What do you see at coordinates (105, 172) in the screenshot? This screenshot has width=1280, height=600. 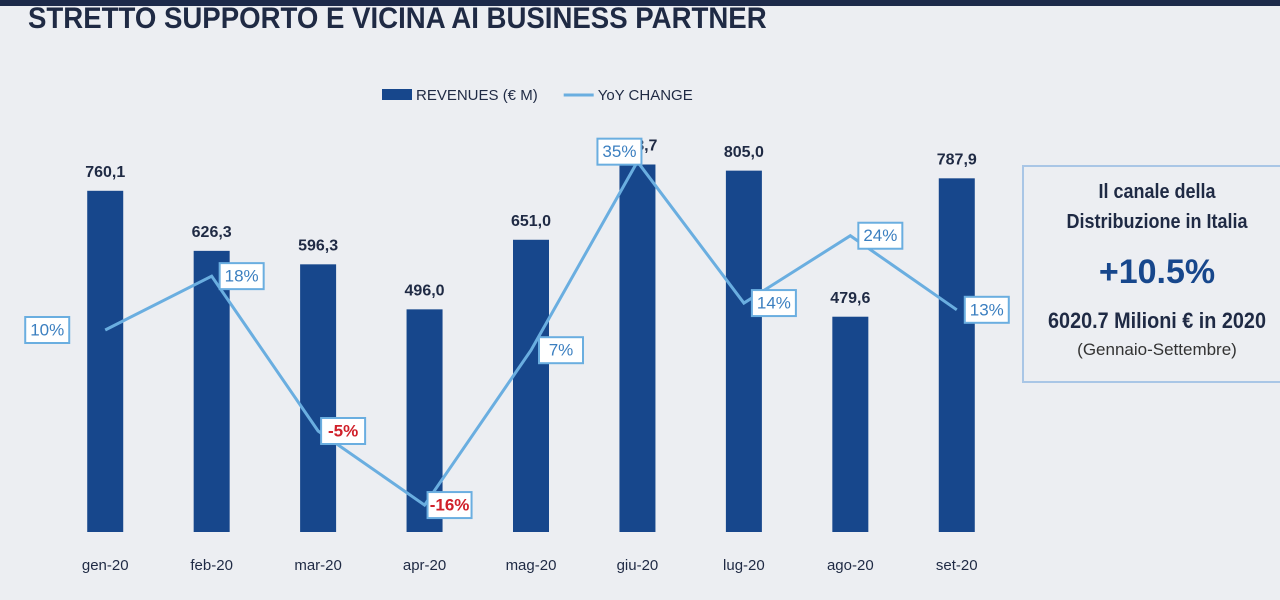 I see `bar-value-label: 760,1` at bounding box center [105, 172].